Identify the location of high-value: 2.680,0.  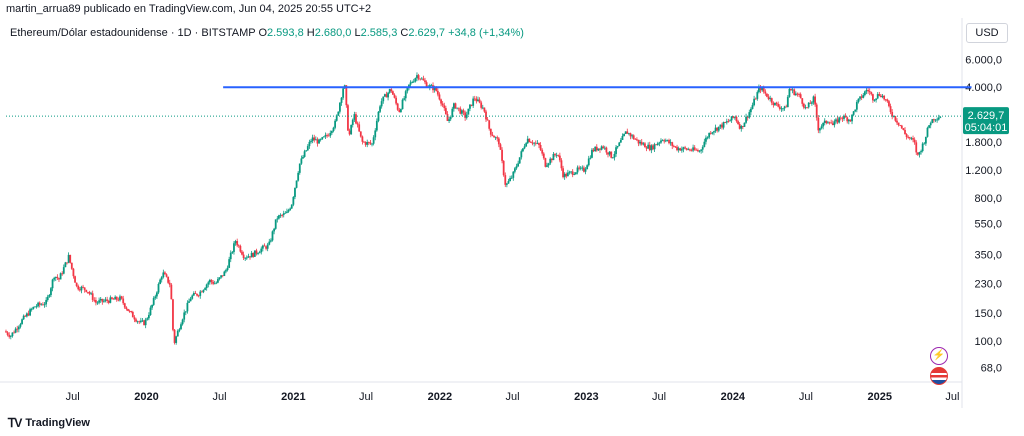
(333, 33).